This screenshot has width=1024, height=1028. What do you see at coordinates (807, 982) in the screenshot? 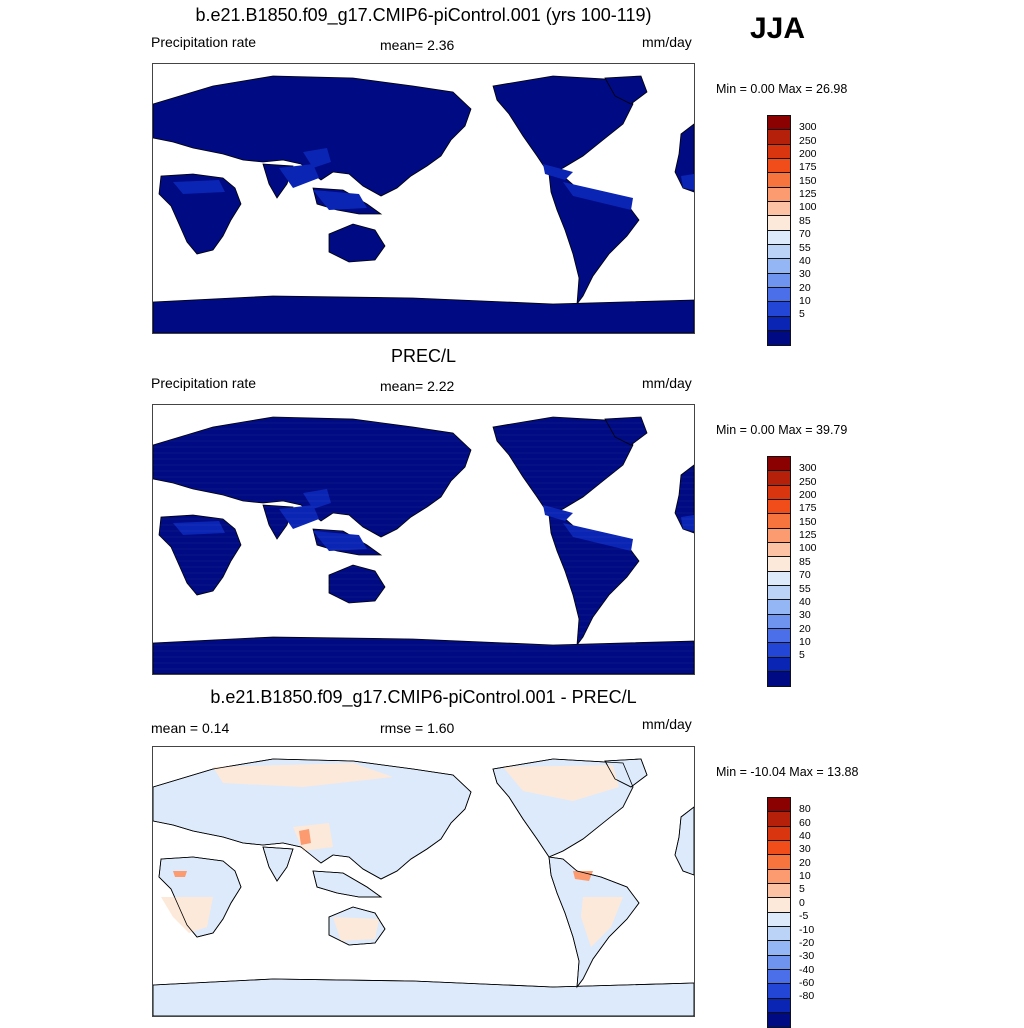
I see `colorbar-tick-label: -60` at bounding box center [807, 982].